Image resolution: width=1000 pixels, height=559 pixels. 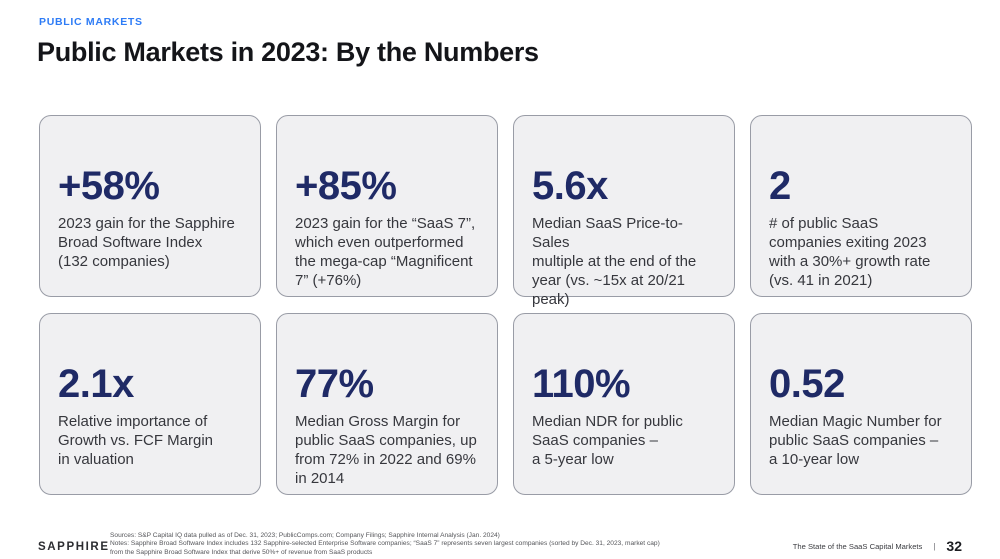 I want to click on stat-value: 5.6x, so click(x=570, y=186).